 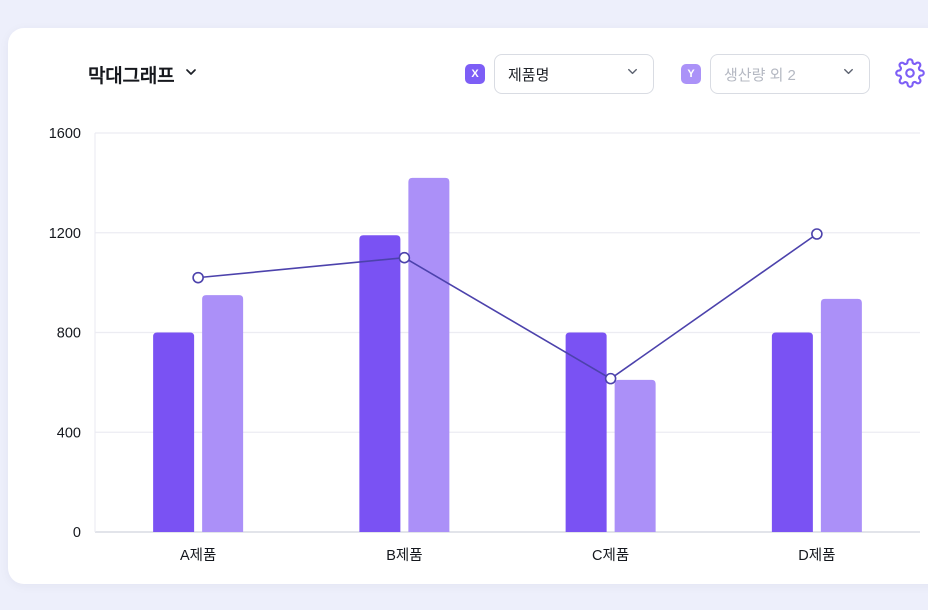 What do you see at coordinates (429, 354) in the screenshot?
I see `bar-bar-series-2-B제품` at bounding box center [429, 354].